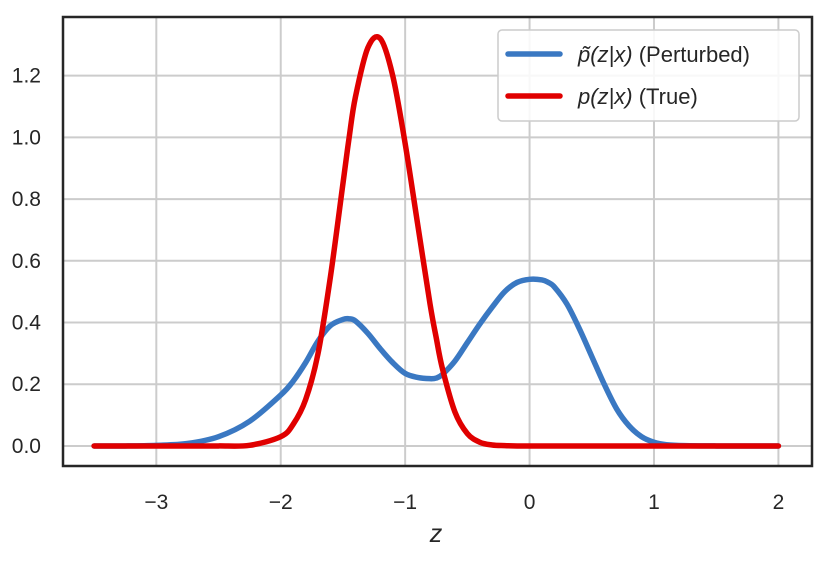 Image resolution: width=830 pixels, height=561 pixels. Describe the element at coordinates (26, 384) in the screenshot. I see `y-tick-label: 0.2` at that location.